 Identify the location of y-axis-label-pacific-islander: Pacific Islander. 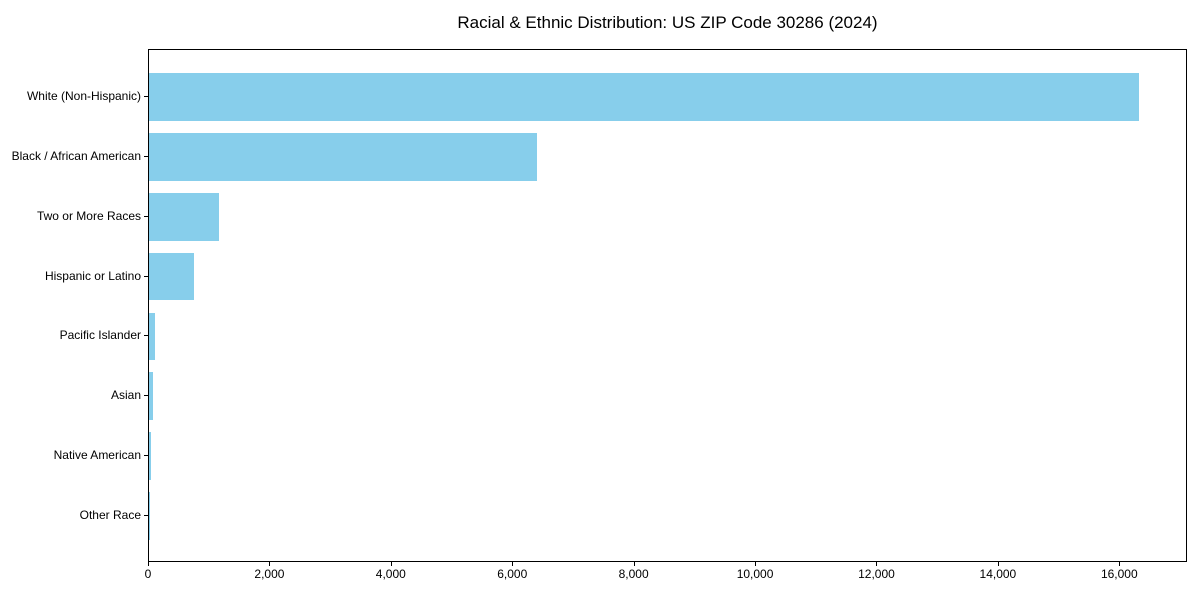
(100, 335).